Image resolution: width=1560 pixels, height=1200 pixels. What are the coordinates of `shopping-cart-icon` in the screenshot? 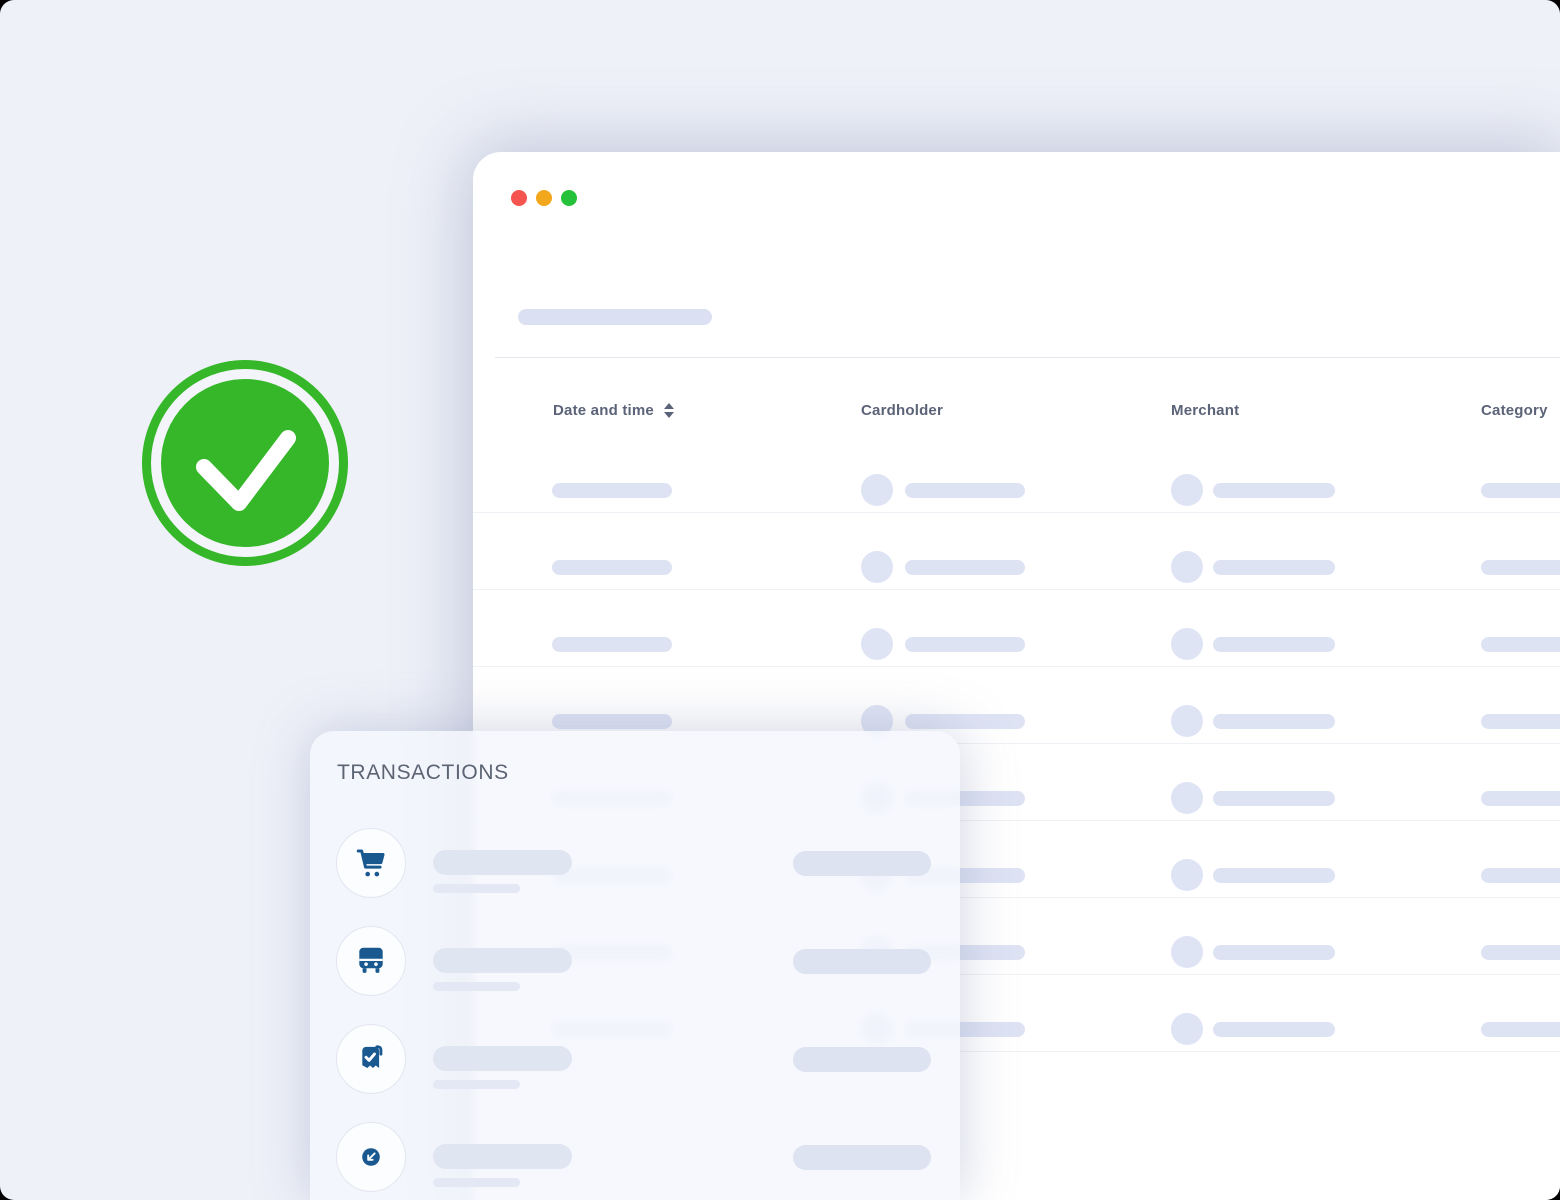 It's located at (371, 863).